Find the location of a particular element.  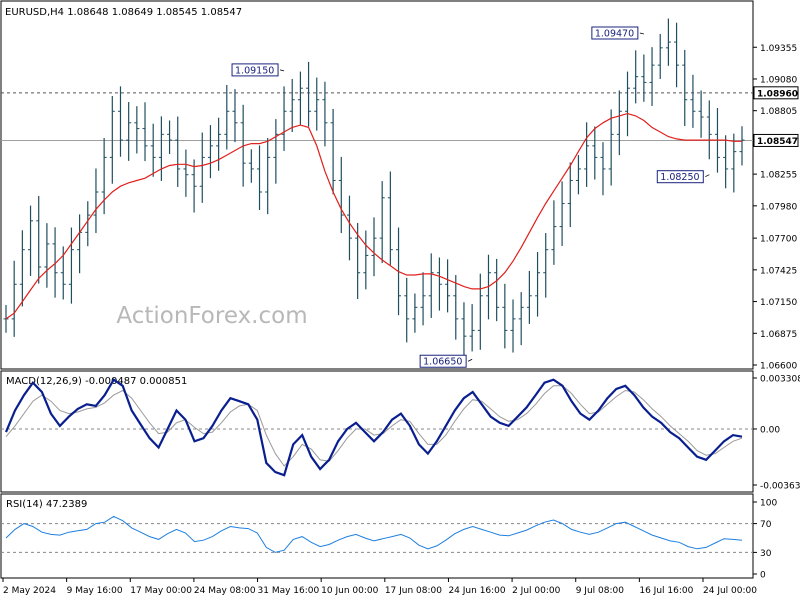

time-tick-label: 16 Jul 16:00 is located at coordinates (666, 591).